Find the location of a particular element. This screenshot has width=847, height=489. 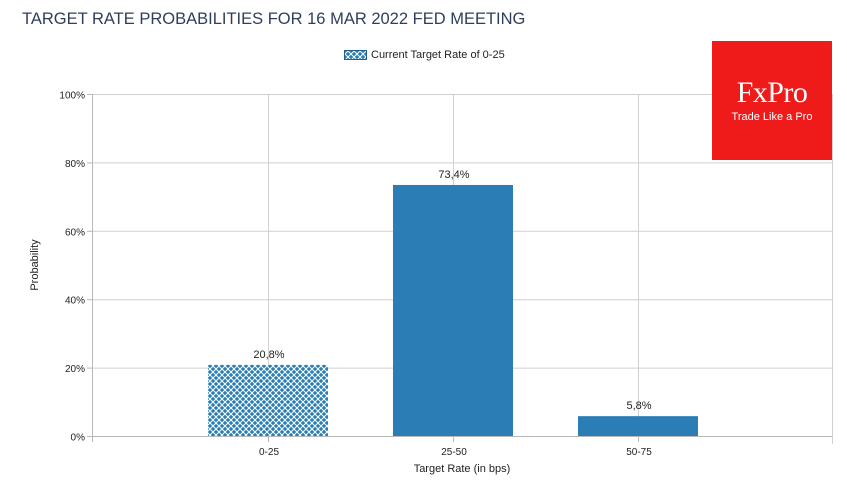

fxpro-logo: FxPro Trade Like a Pro is located at coordinates (772, 100).